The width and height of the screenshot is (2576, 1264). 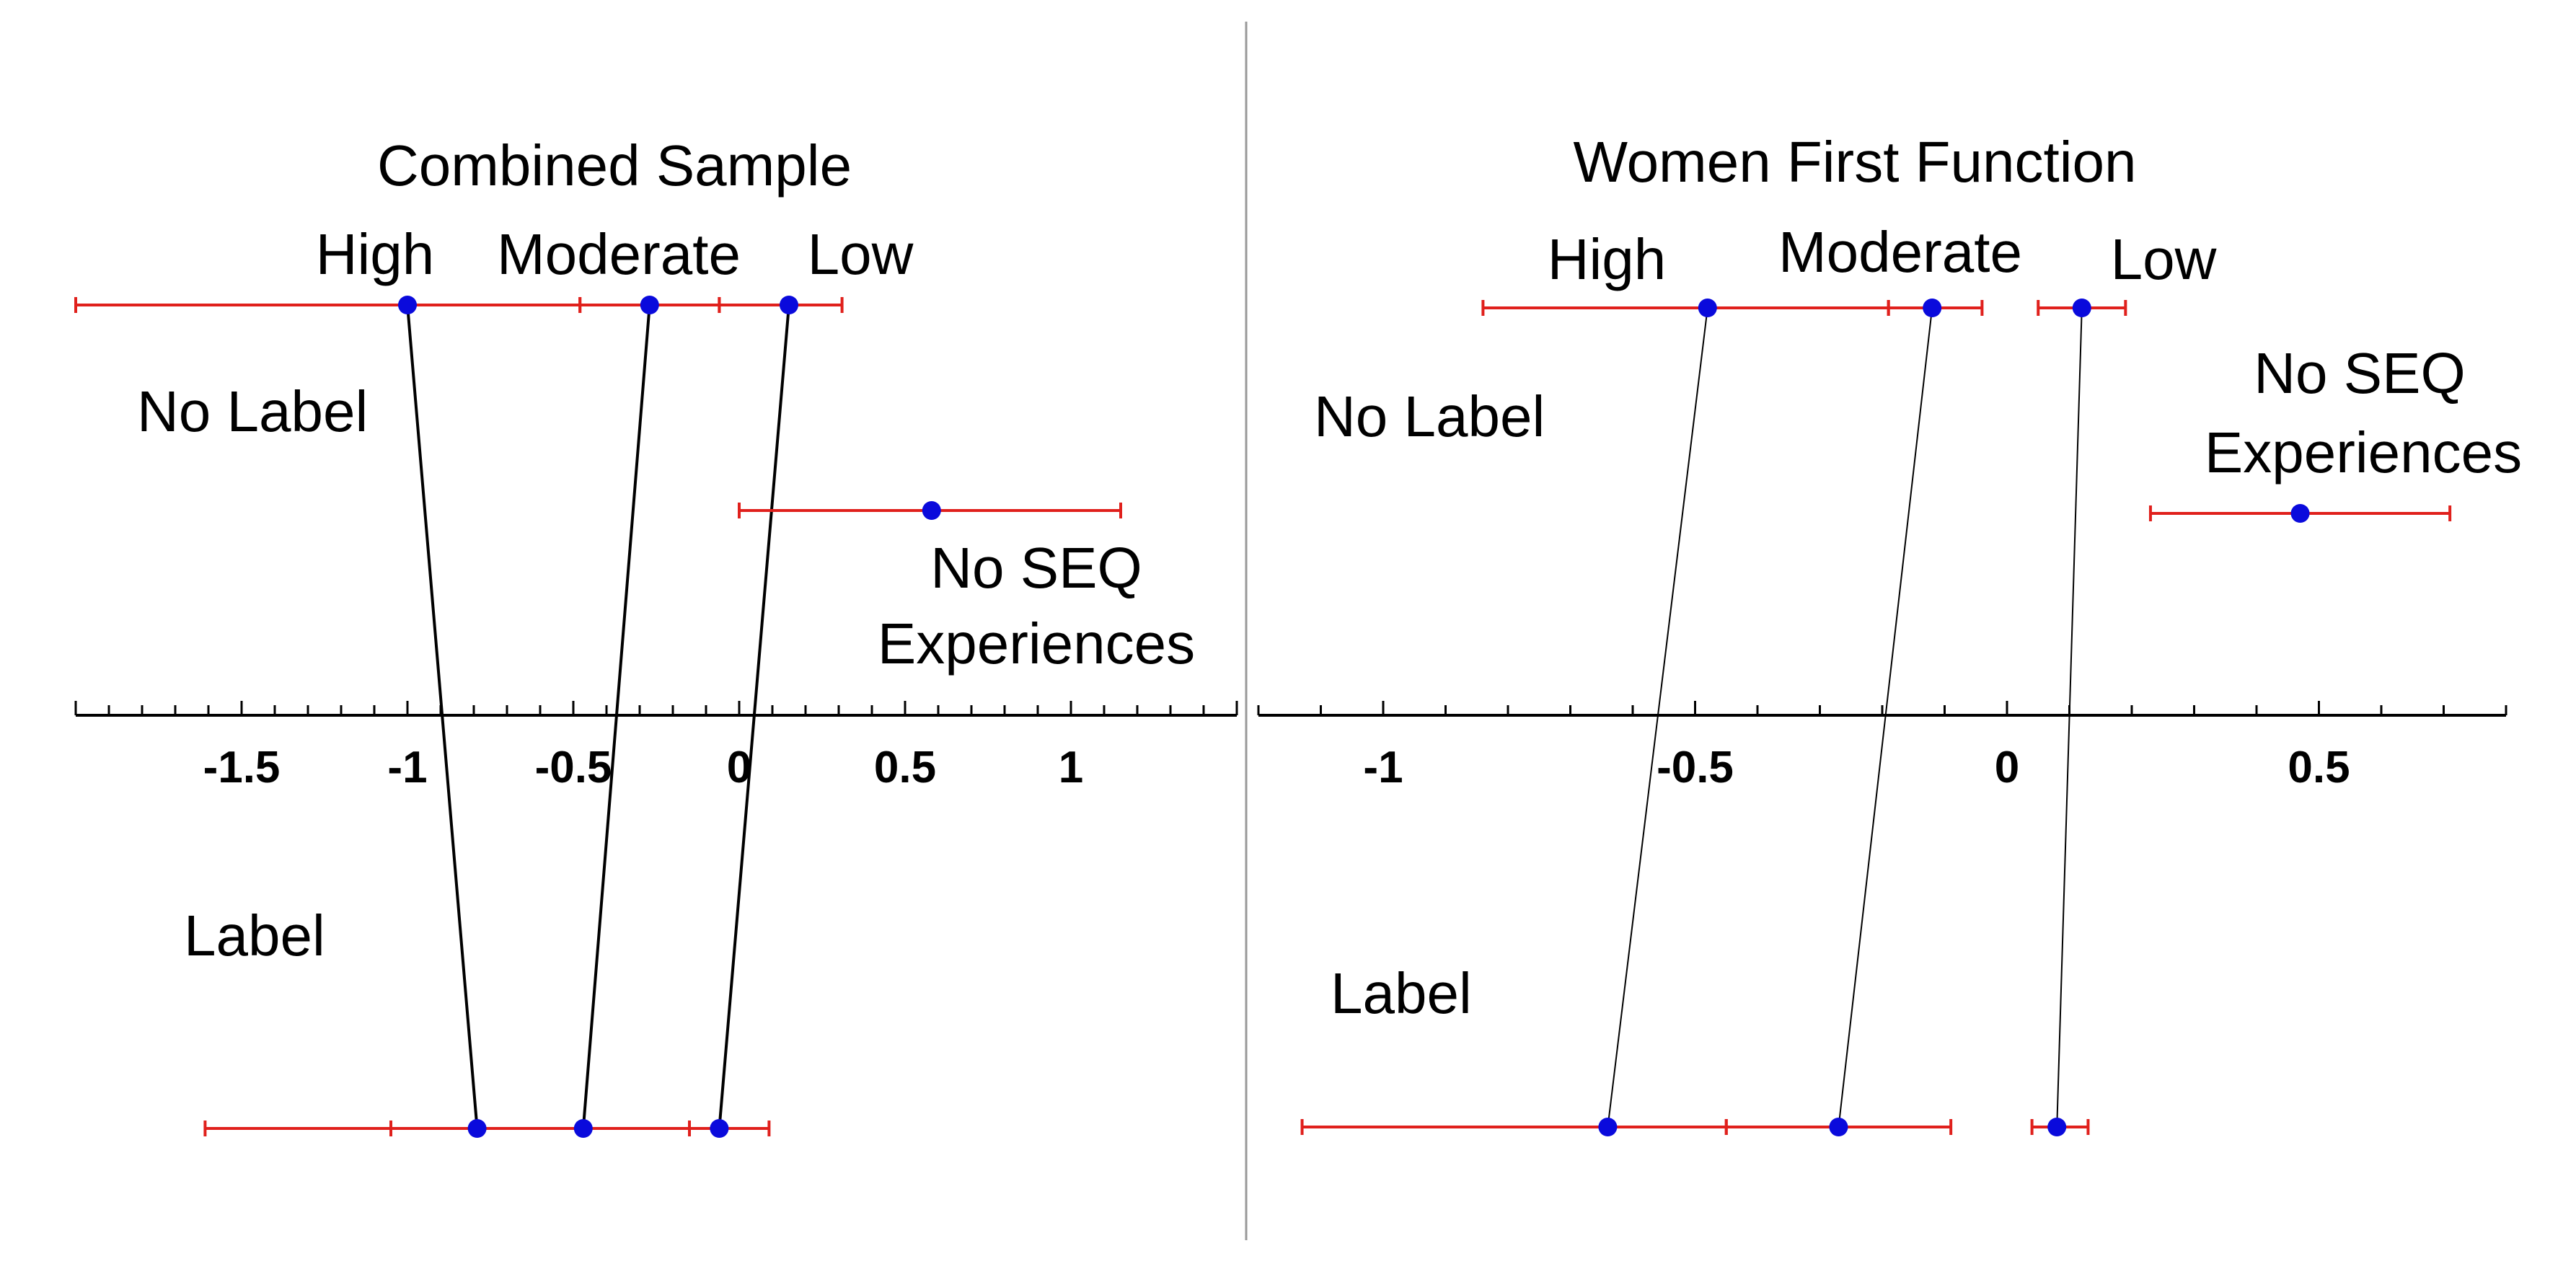 What do you see at coordinates (1071, 767) in the screenshot?
I see `x-tick-label: 1` at bounding box center [1071, 767].